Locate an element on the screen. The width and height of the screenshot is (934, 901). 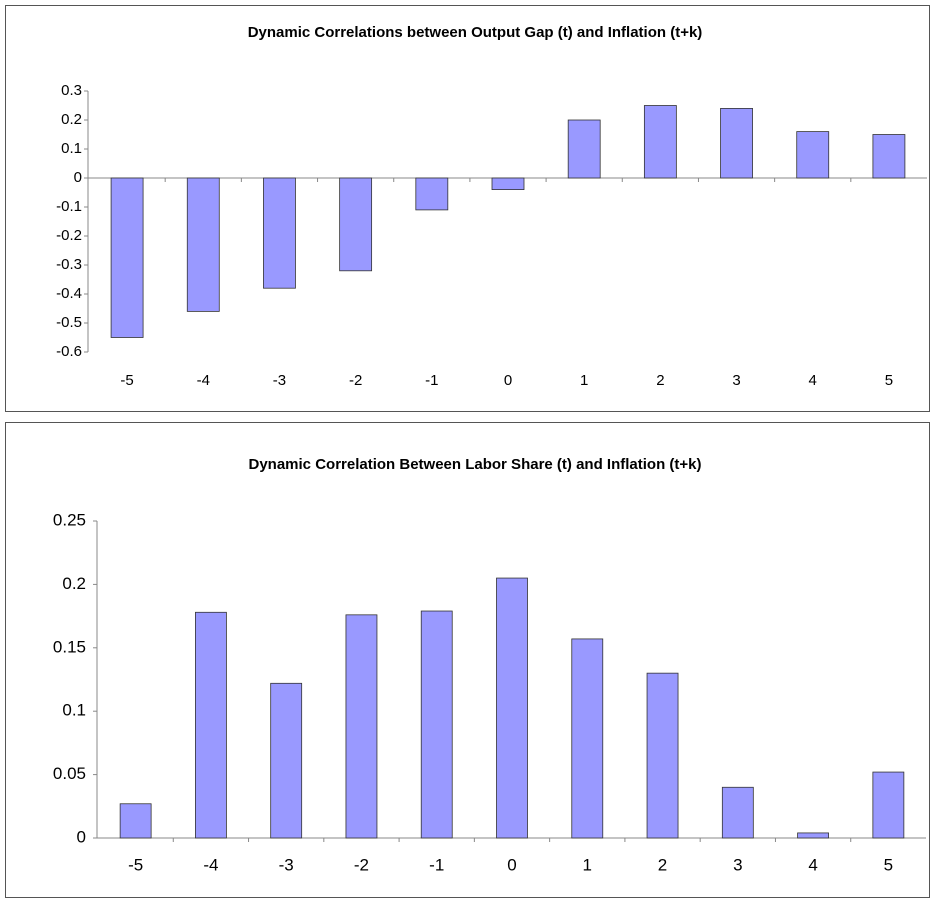
y-tick-label: -0.6 is located at coordinates (69, 351).